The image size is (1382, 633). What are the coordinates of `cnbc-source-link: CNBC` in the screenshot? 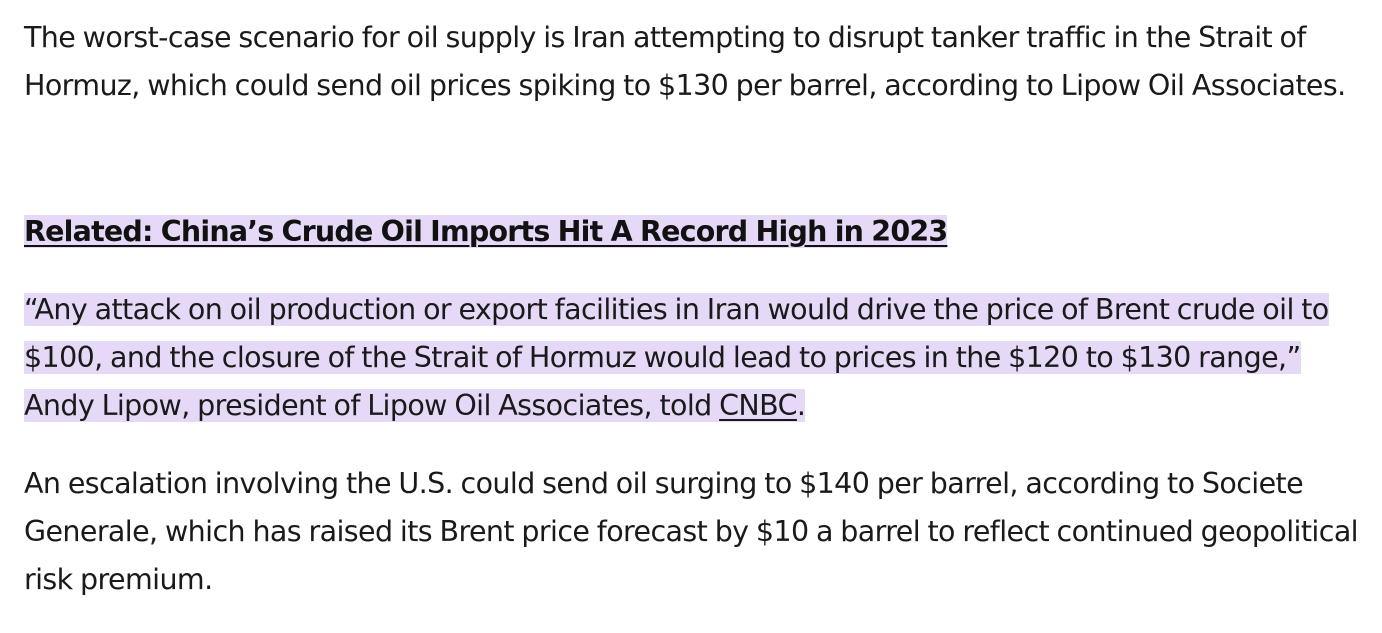 It's located at (758, 405).